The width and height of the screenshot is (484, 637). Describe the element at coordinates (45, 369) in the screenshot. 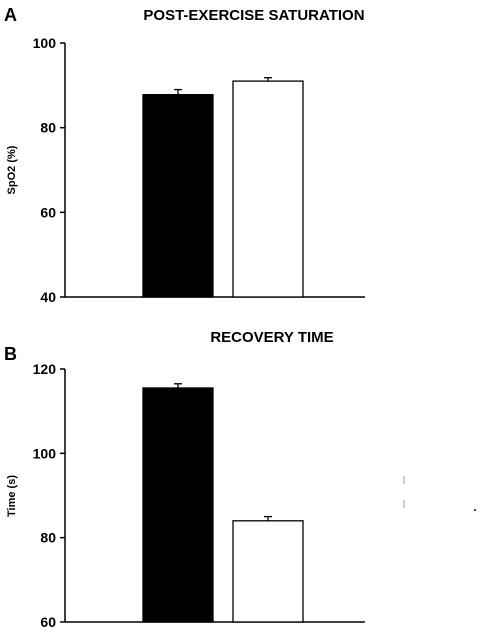

I see `y-tick-label: 120` at that location.